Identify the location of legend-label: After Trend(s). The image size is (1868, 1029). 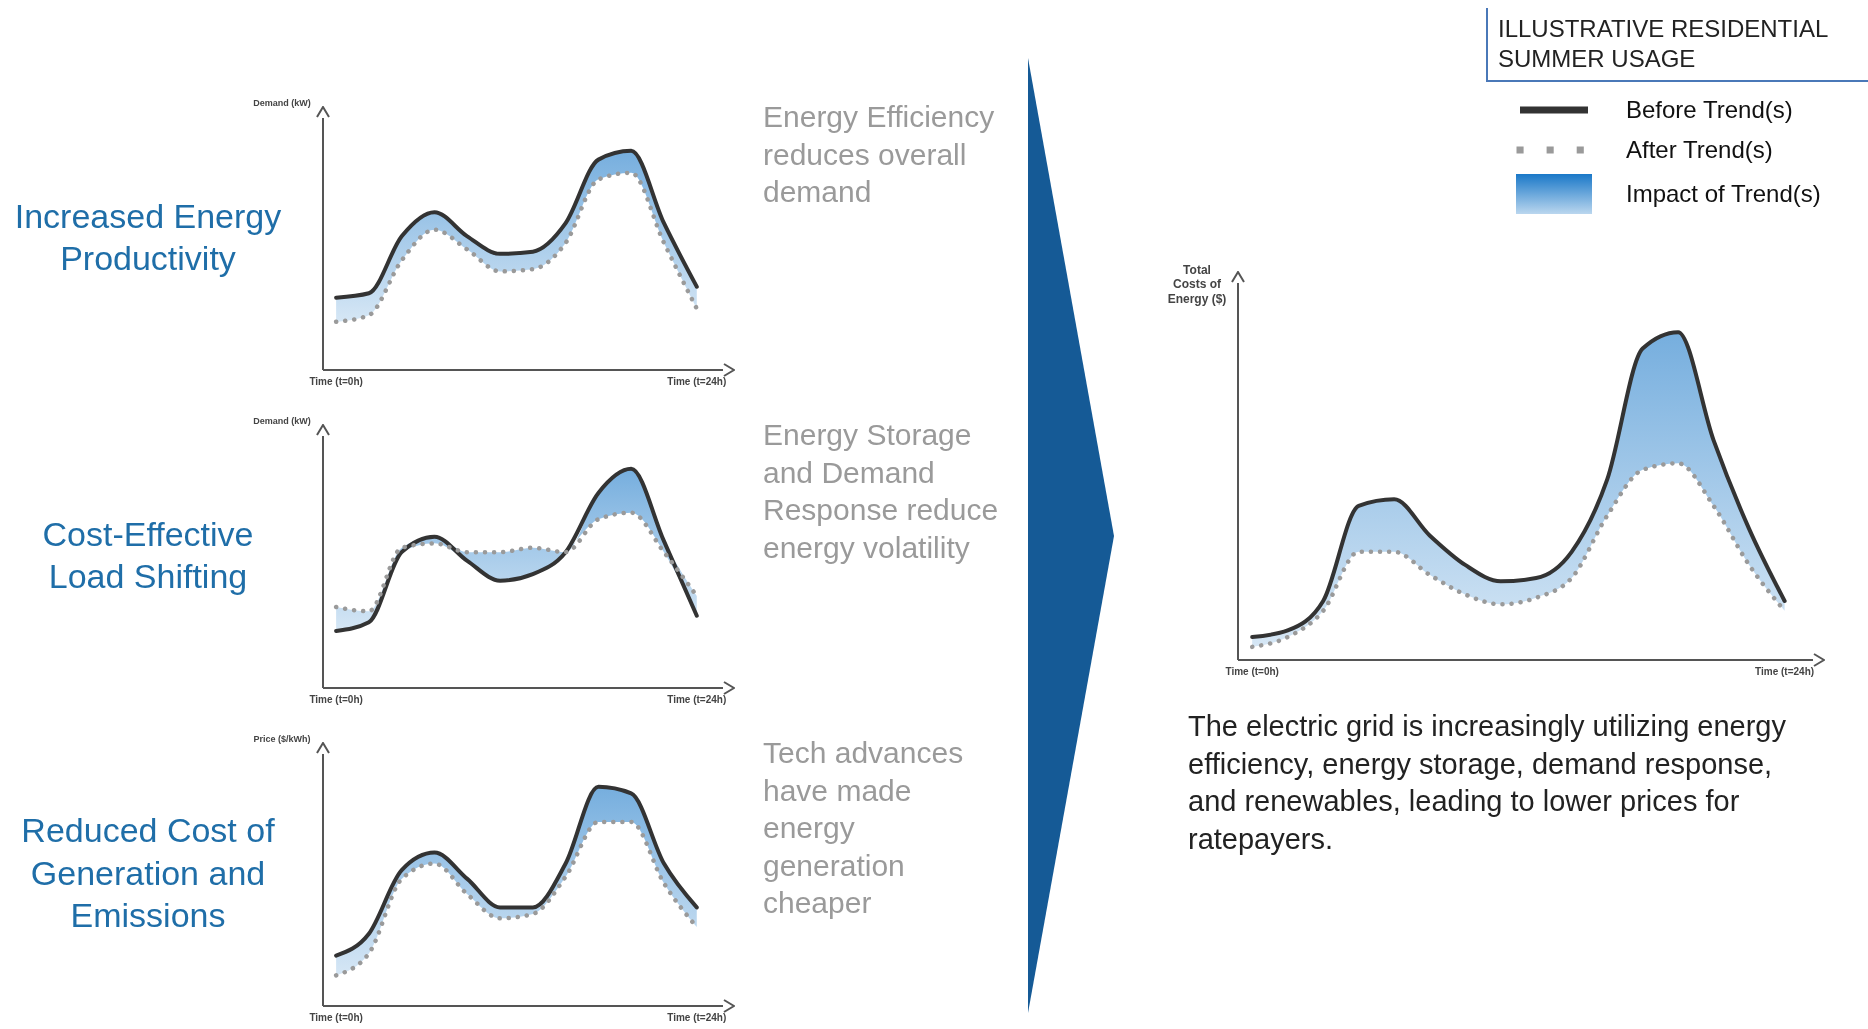
(1699, 150).